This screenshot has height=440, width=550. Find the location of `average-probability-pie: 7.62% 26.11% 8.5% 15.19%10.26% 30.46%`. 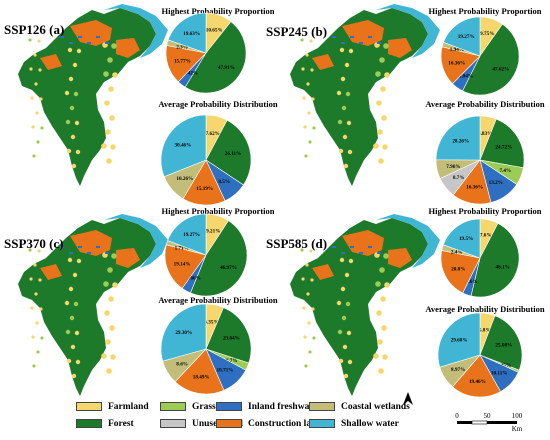

average-probability-pie: 7.62% 26.11% 8.5% 15.19%10.26% 30.46% is located at coordinates (206, 160).